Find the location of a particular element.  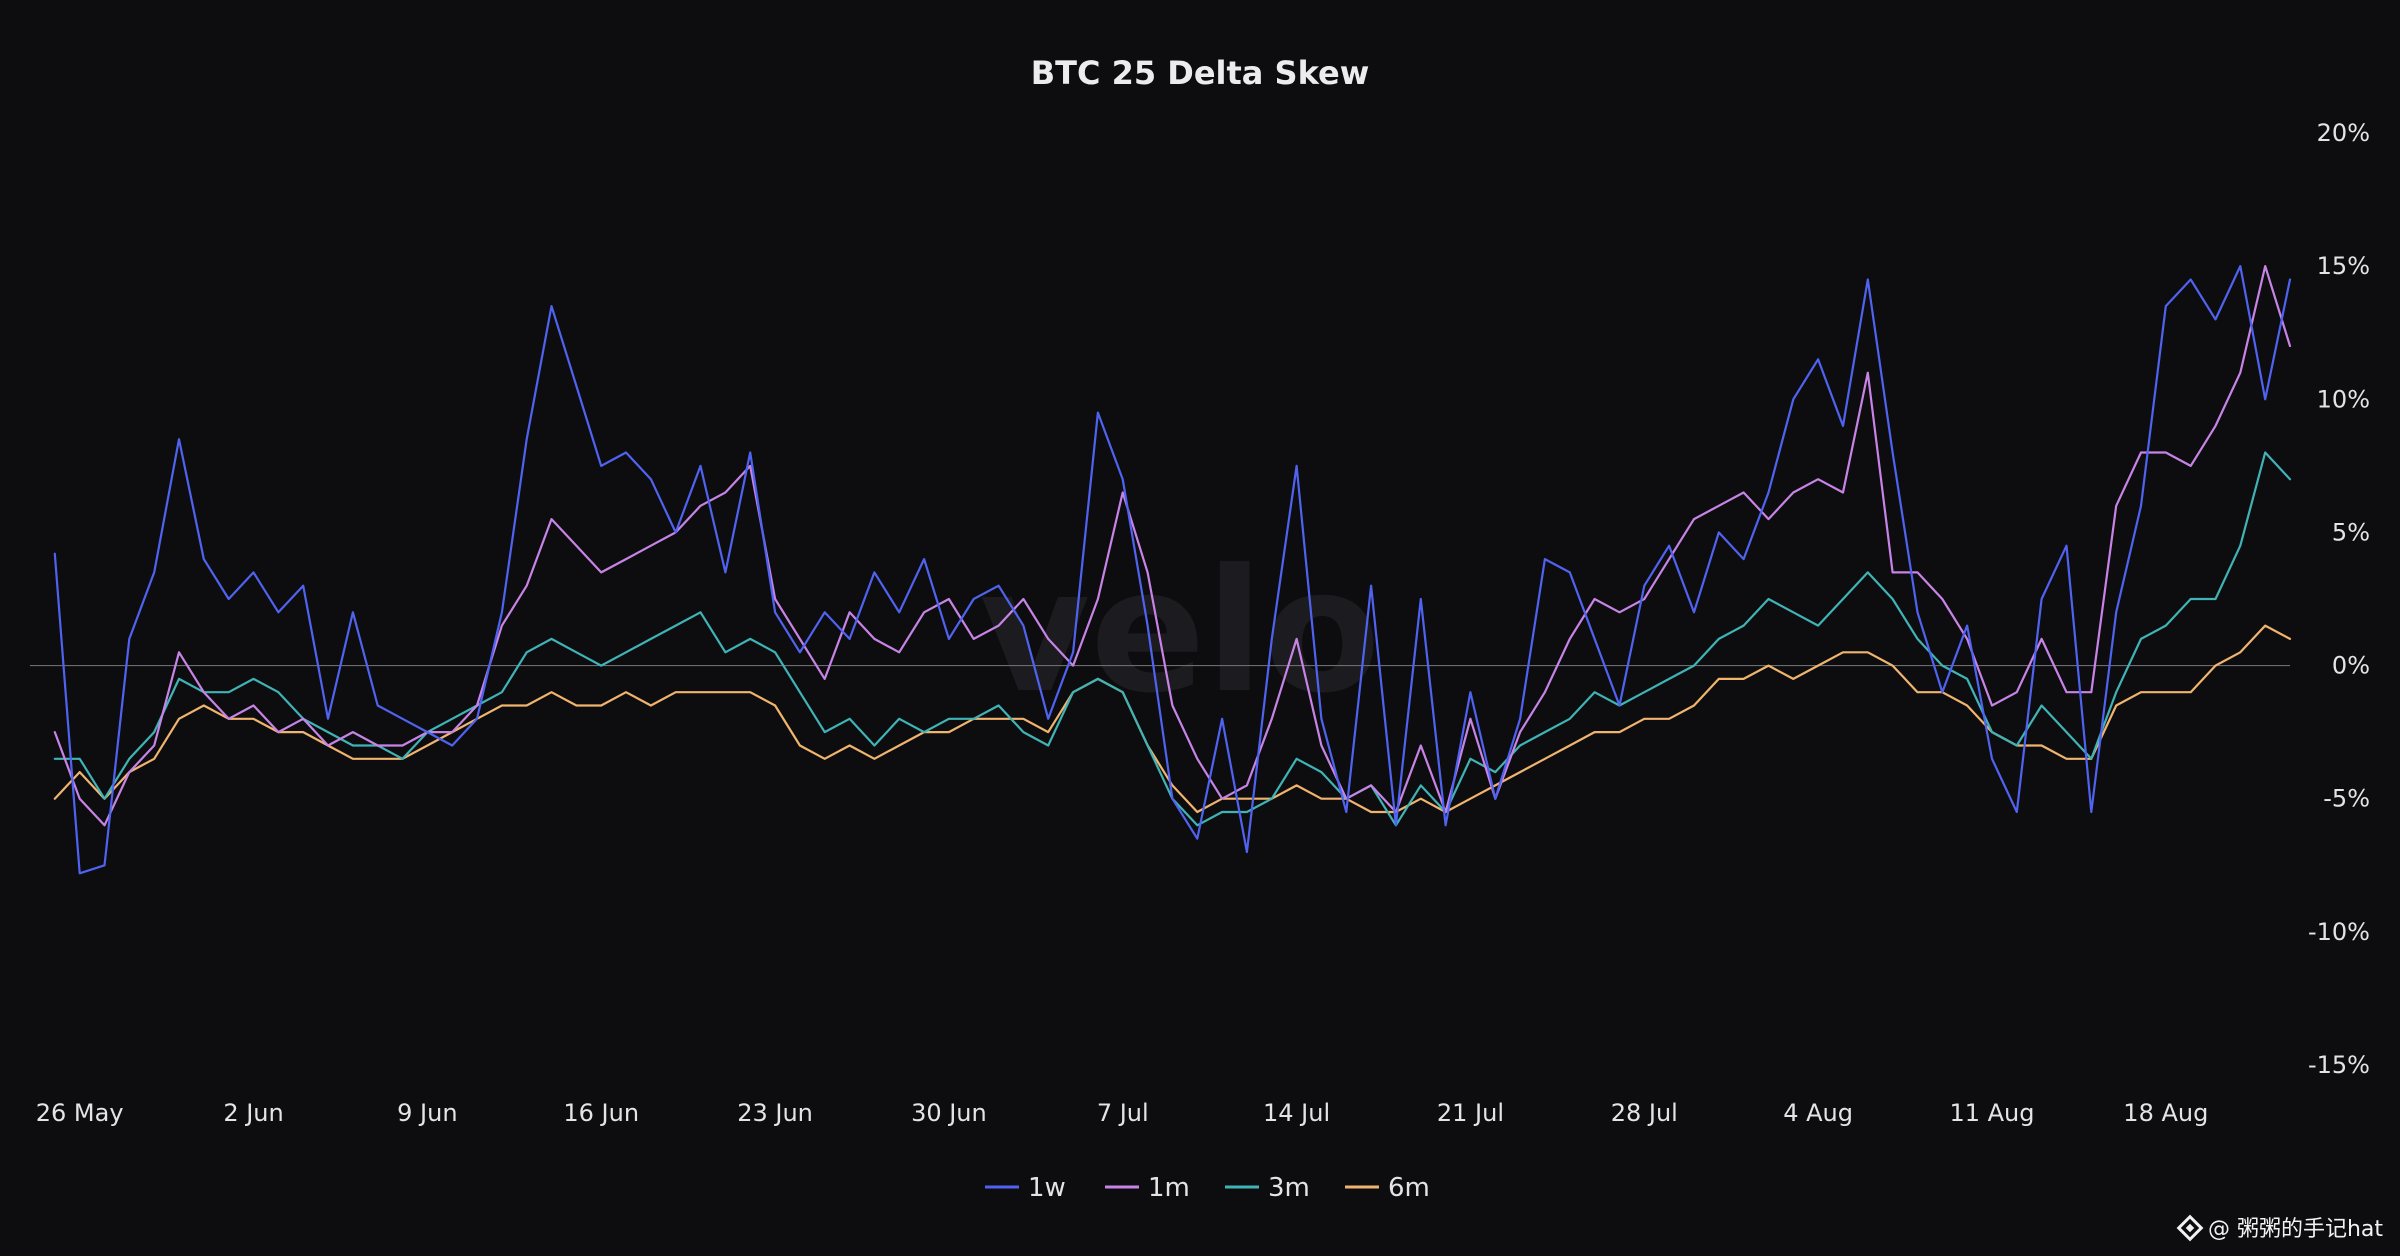

credit-overlay: @ 粥粥的手记hat is located at coordinates (2279, 1228).